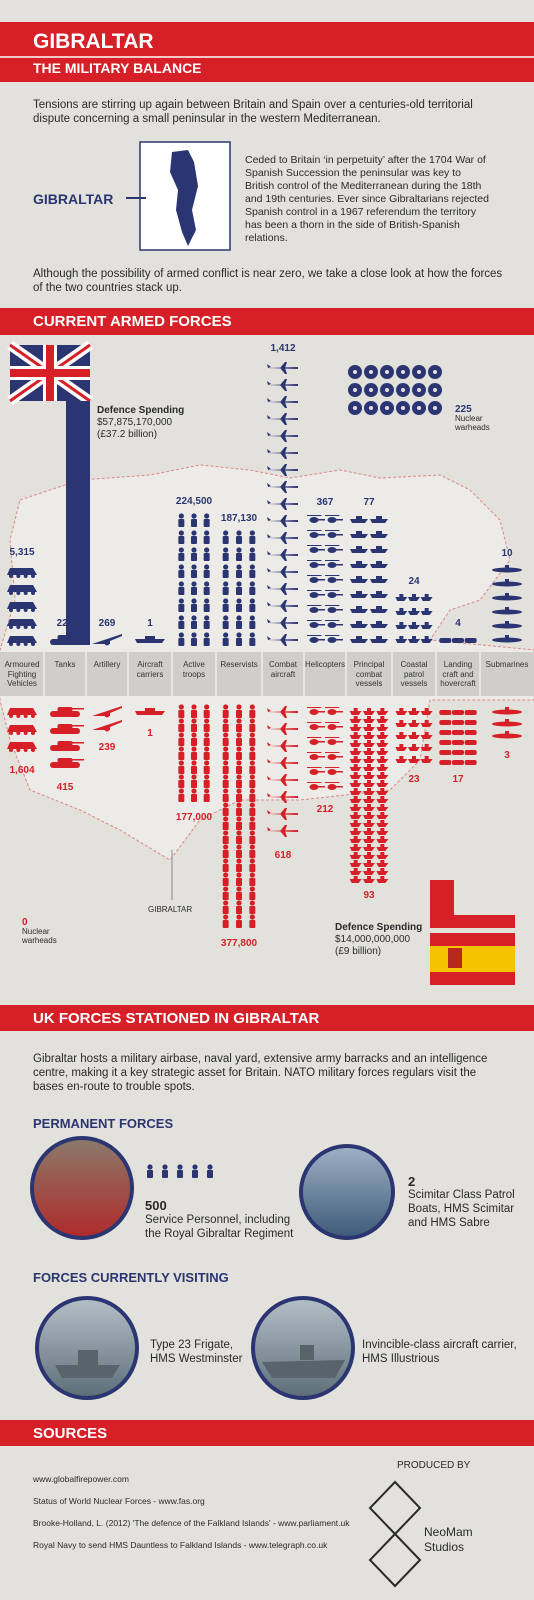 The height and width of the screenshot is (1600, 534). What do you see at coordinates (73, 199) in the screenshot?
I see `map-label: GIBRALTAR` at bounding box center [73, 199].